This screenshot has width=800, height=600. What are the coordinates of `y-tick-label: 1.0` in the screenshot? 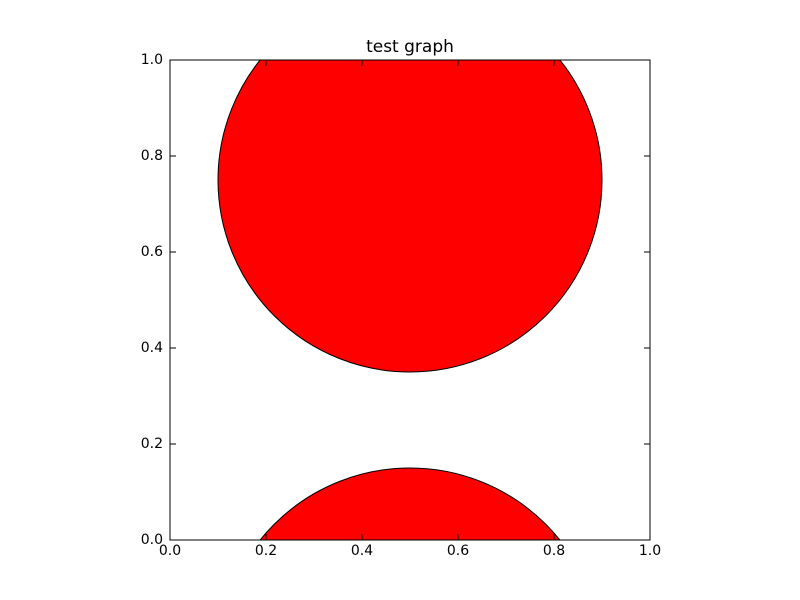 It's located at (152, 60).